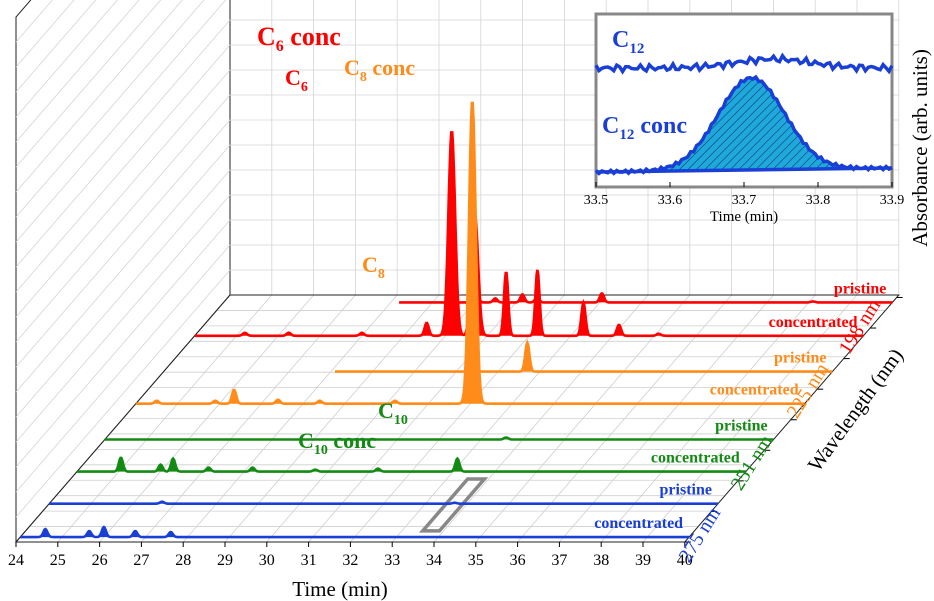 Image resolution: width=934 pixels, height=601 pixels. What do you see at coordinates (16, 560) in the screenshot?
I see `x-tick-label: 24` at bounding box center [16, 560].